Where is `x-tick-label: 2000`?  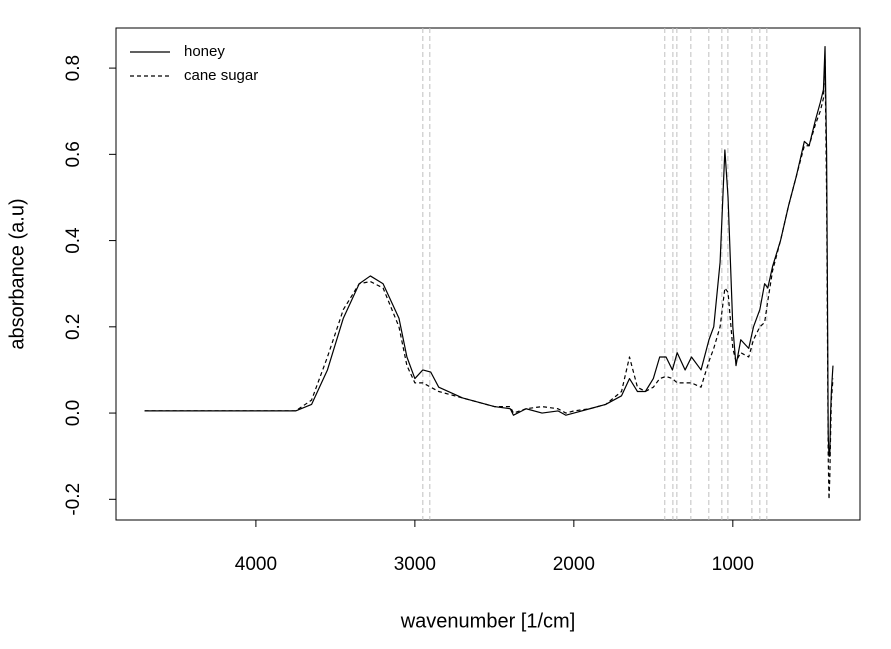
x-tick-label: 2000 is located at coordinates (574, 564).